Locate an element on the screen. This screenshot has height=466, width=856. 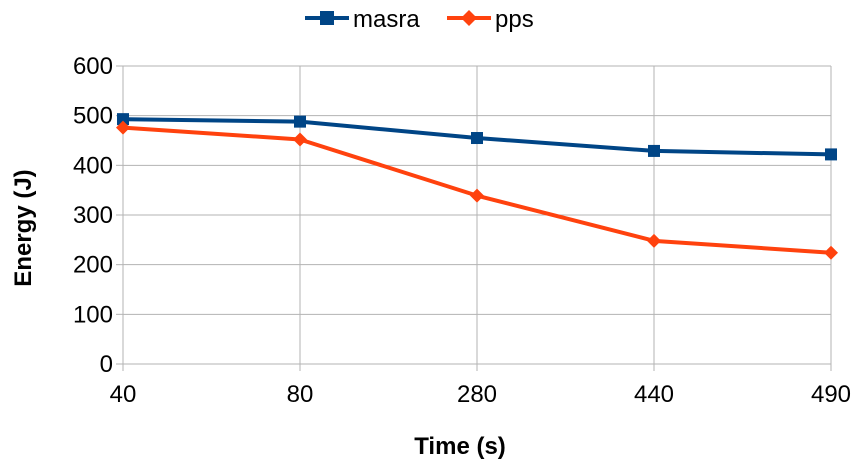
y-tick-label: 600 is located at coordinates (93, 66).